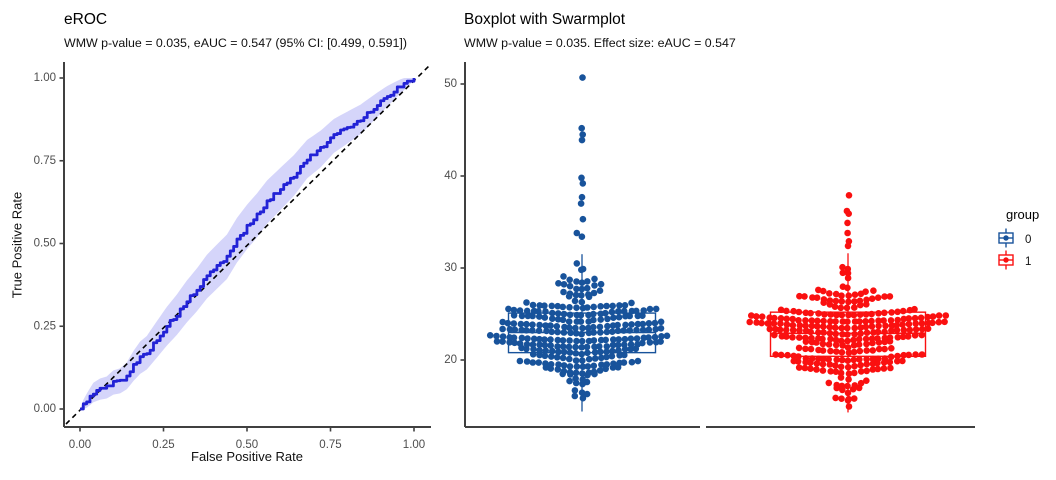 Image resolution: width=1056 pixels, height=480 pixels. What do you see at coordinates (1006, 237) in the screenshot?
I see `boxplot-glyph-icon-svg` at bounding box center [1006, 237].